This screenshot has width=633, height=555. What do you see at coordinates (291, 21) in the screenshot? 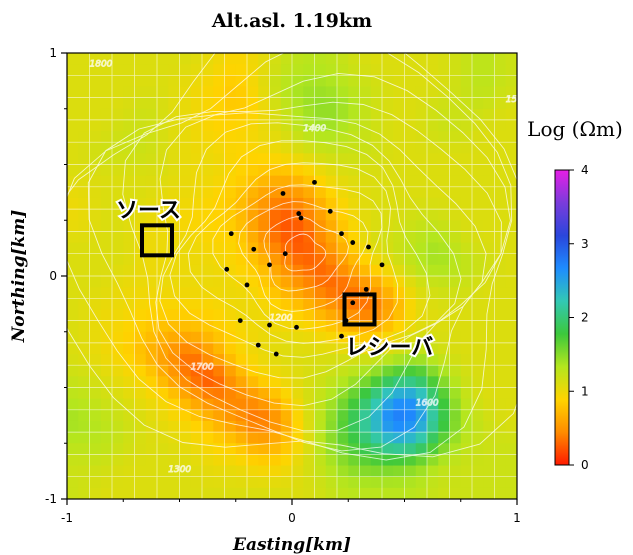
I see `chart-title: Alt.asl. 1.19km` at bounding box center [291, 21].